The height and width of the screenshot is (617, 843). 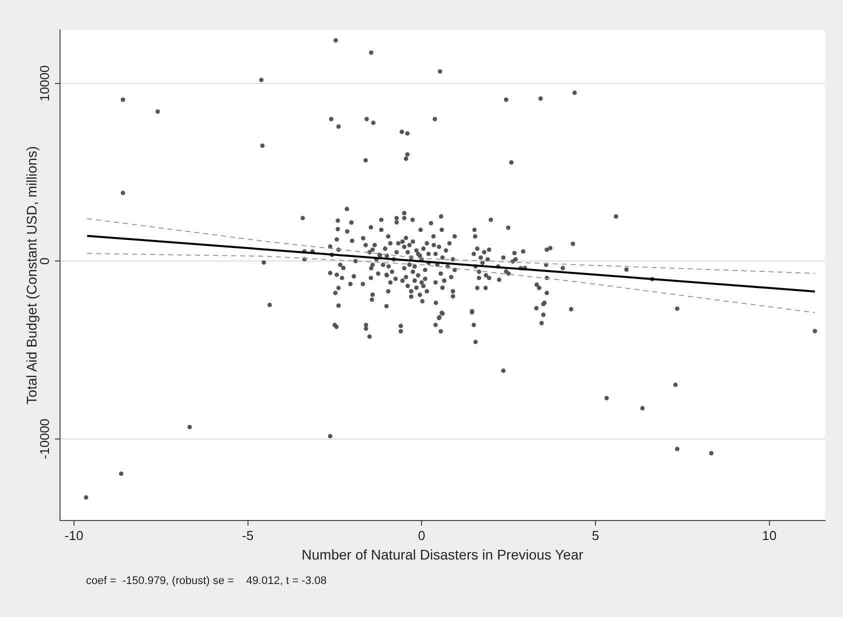 I want to click on x-tick-label: -10, so click(x=74, y=535).